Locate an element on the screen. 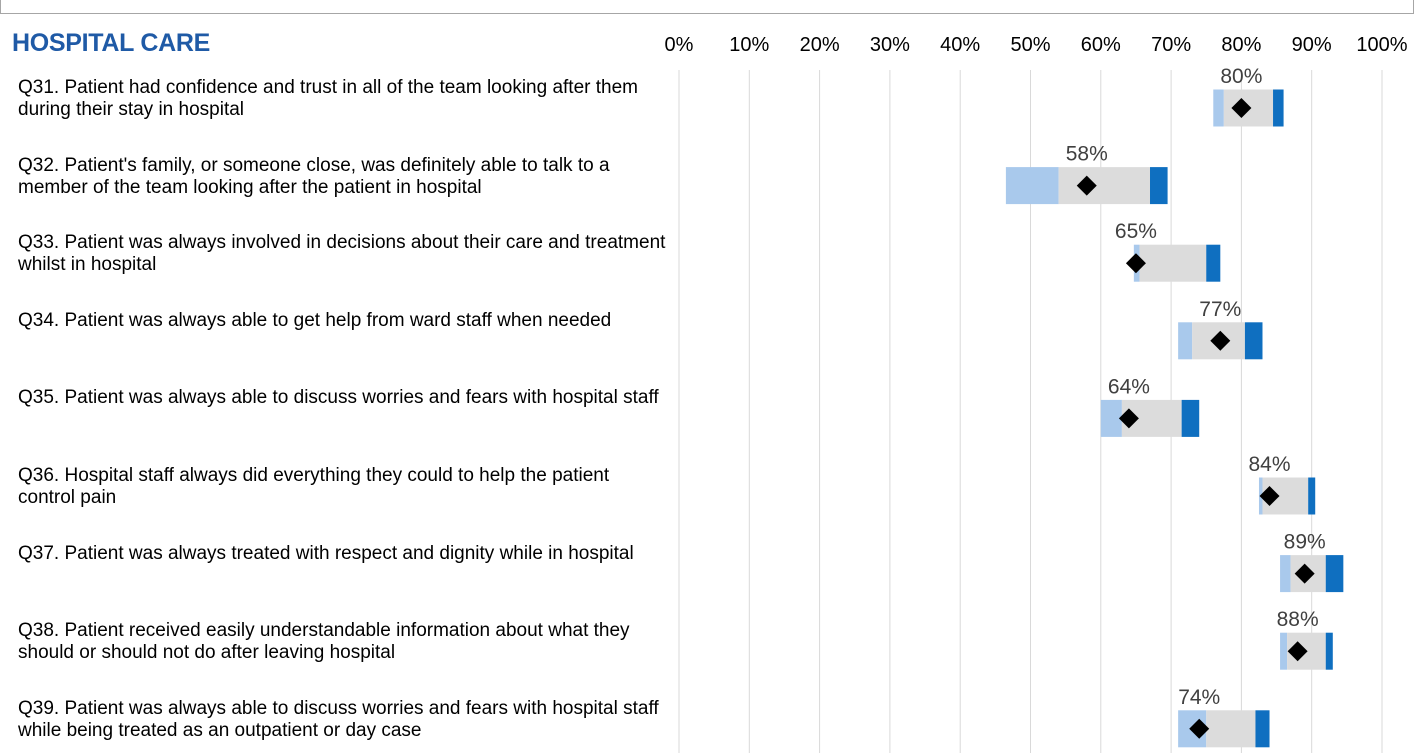 This screenshot has width=1416, height=753. x-tick-label: 80% is located at coordinates (1241, 45).